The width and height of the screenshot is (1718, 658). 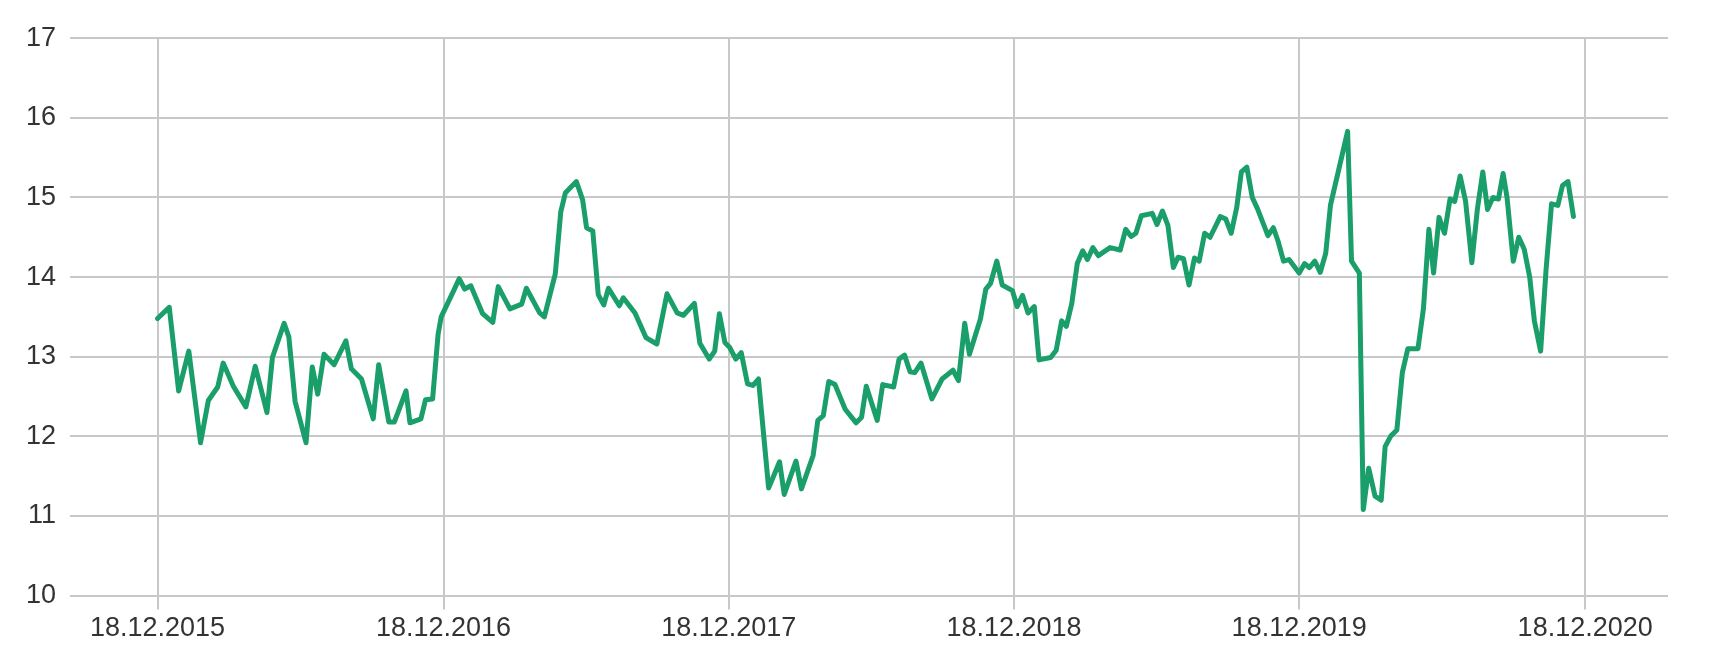 What do you see at coordinates (41, 116) in the screenshot?
I see `y-tick-label: 16` at bounding box center [41, 116].